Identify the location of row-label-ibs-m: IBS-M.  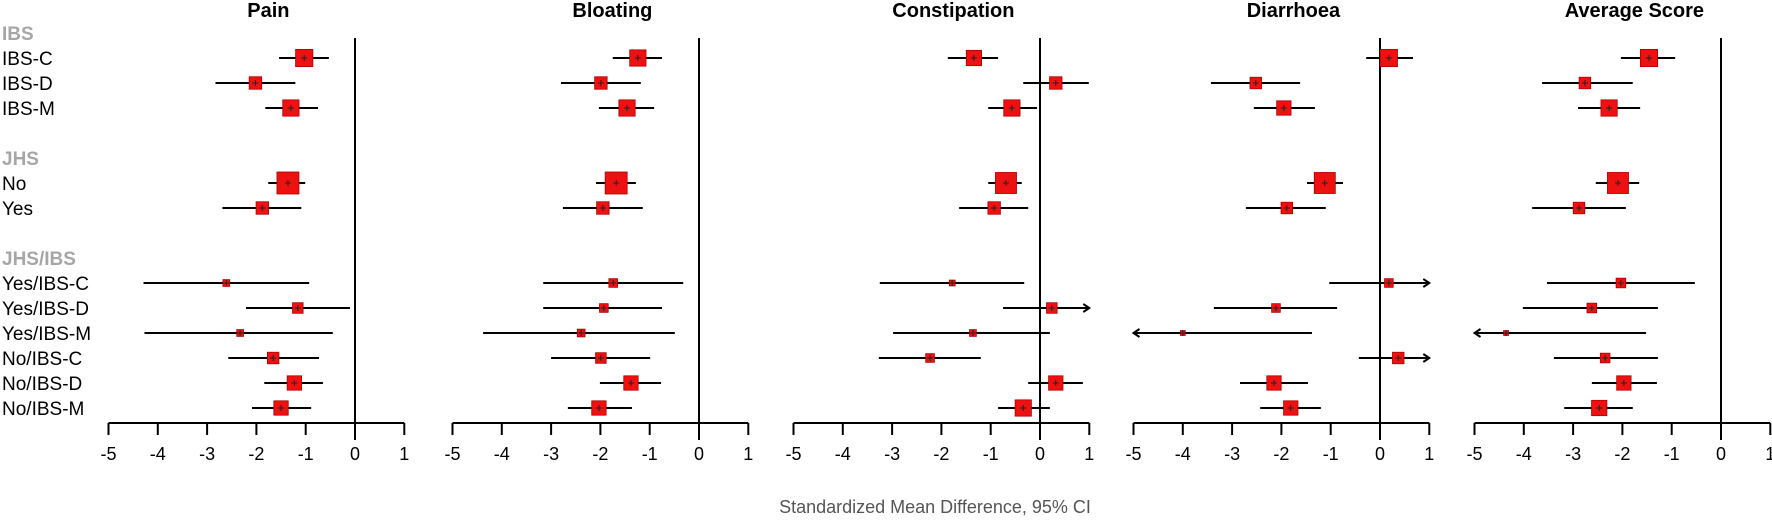
(28, 109).